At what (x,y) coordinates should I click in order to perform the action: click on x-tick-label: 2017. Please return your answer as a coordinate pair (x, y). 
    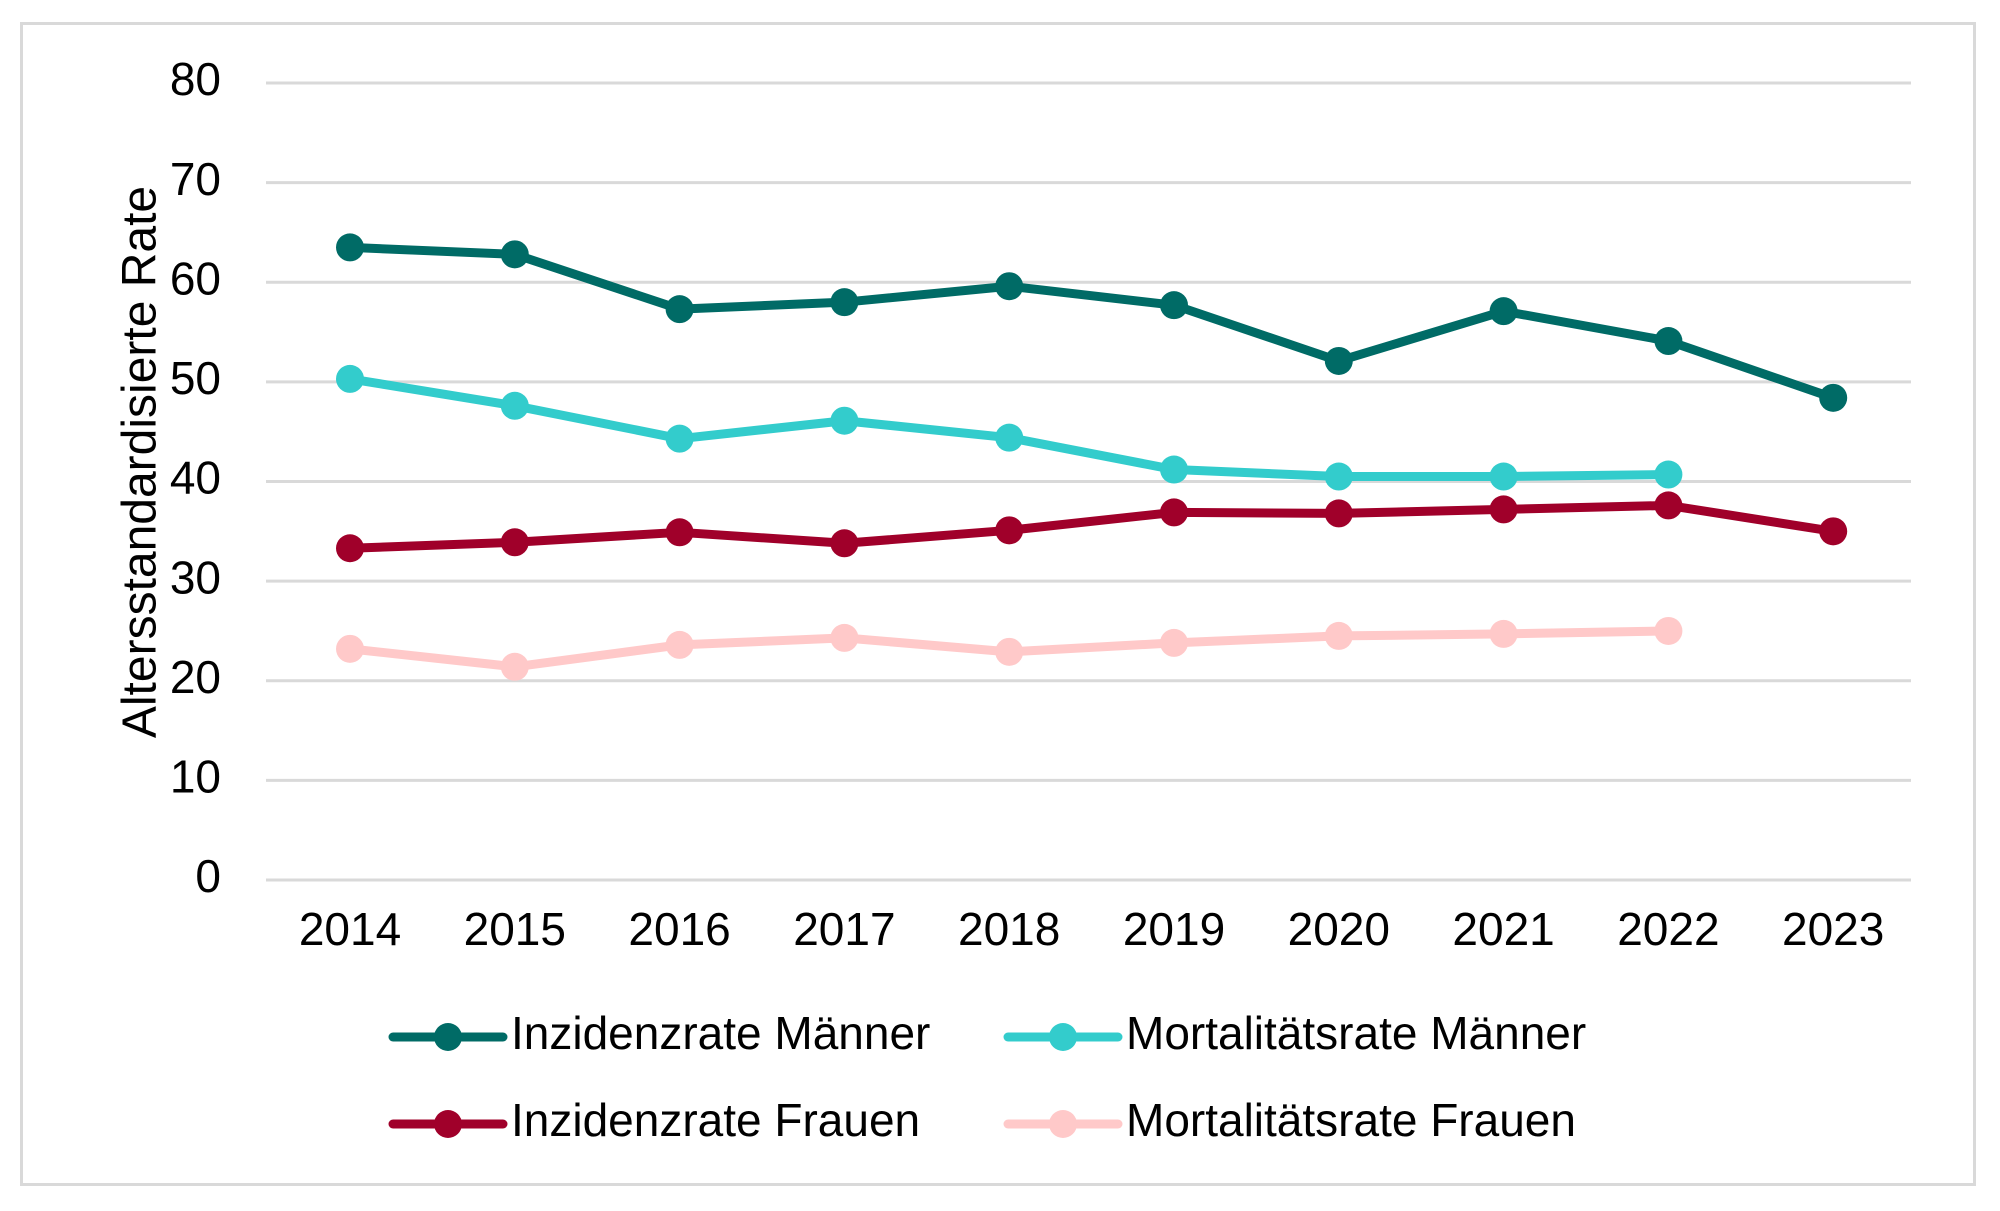
    Looking at the image, I should click on (844, 929).